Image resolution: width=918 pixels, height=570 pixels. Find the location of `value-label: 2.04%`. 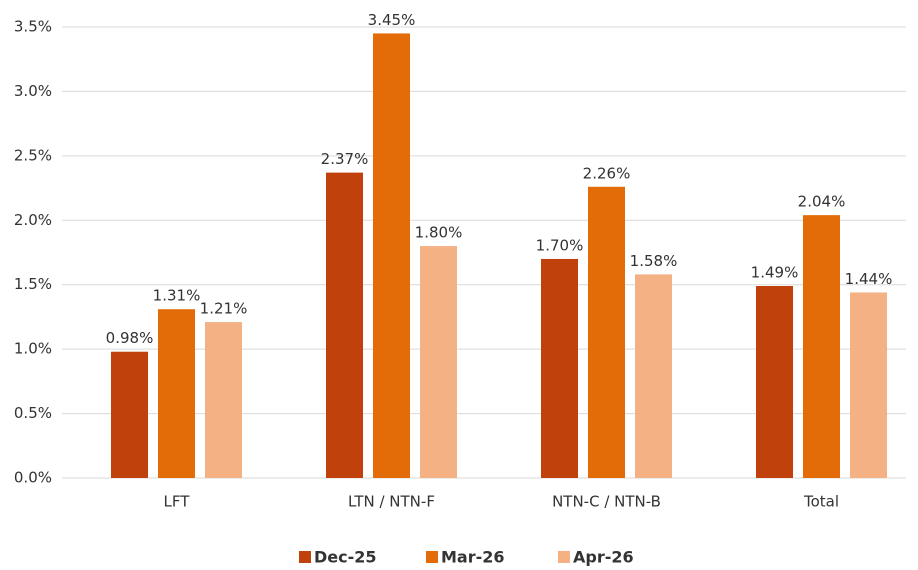

value-label: 2.04% is located at coordinates (822, 202).